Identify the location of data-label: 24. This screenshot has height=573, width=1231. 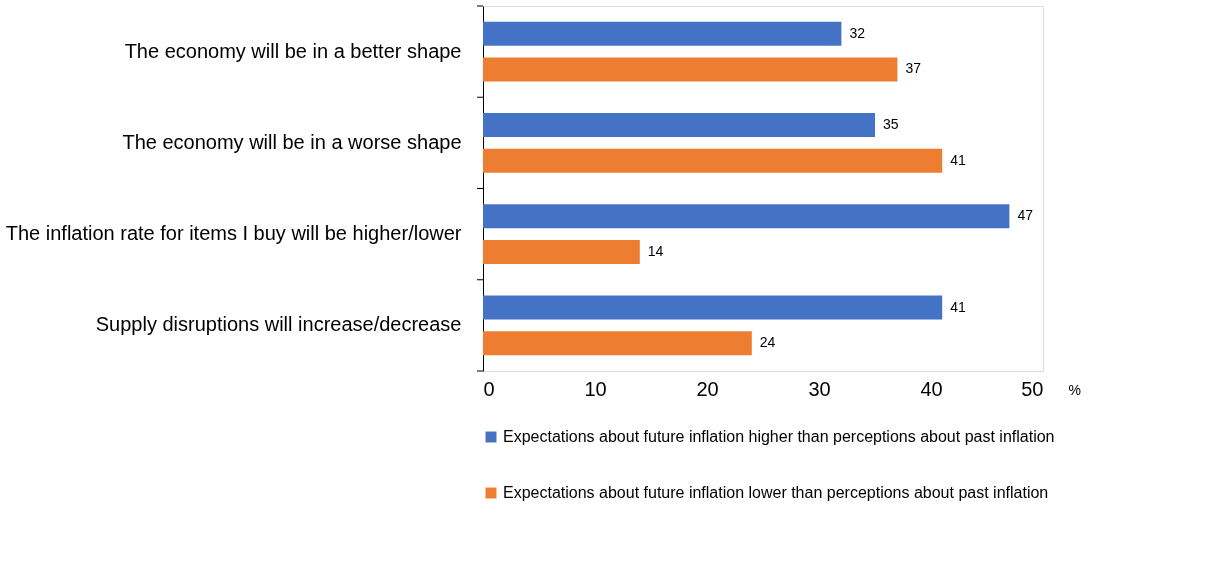
(767, 342).